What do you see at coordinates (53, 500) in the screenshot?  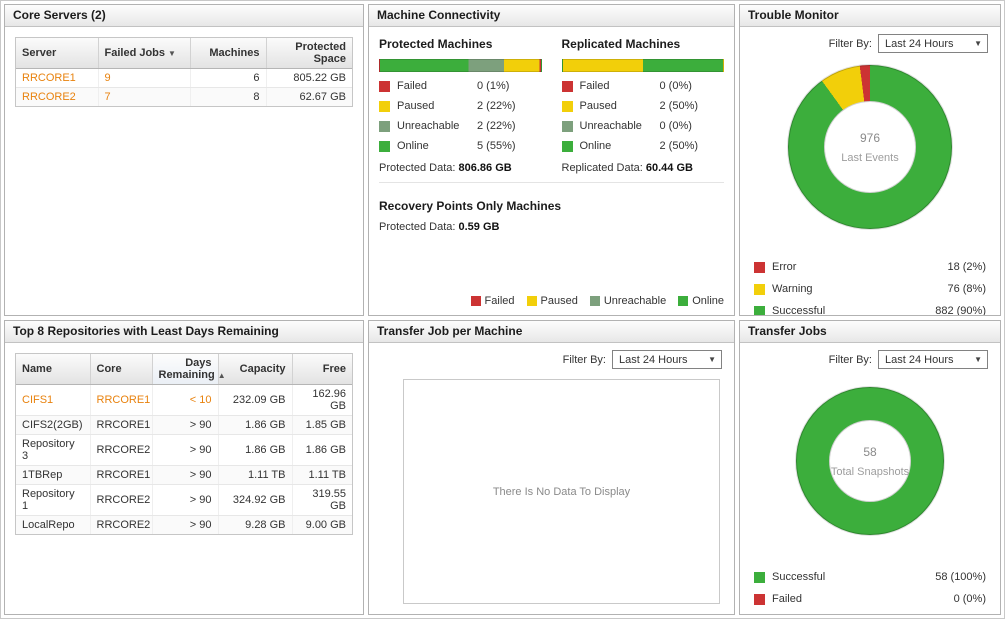 I see `repository-name-cell: Repository 1` at bounding box center [53, 500].